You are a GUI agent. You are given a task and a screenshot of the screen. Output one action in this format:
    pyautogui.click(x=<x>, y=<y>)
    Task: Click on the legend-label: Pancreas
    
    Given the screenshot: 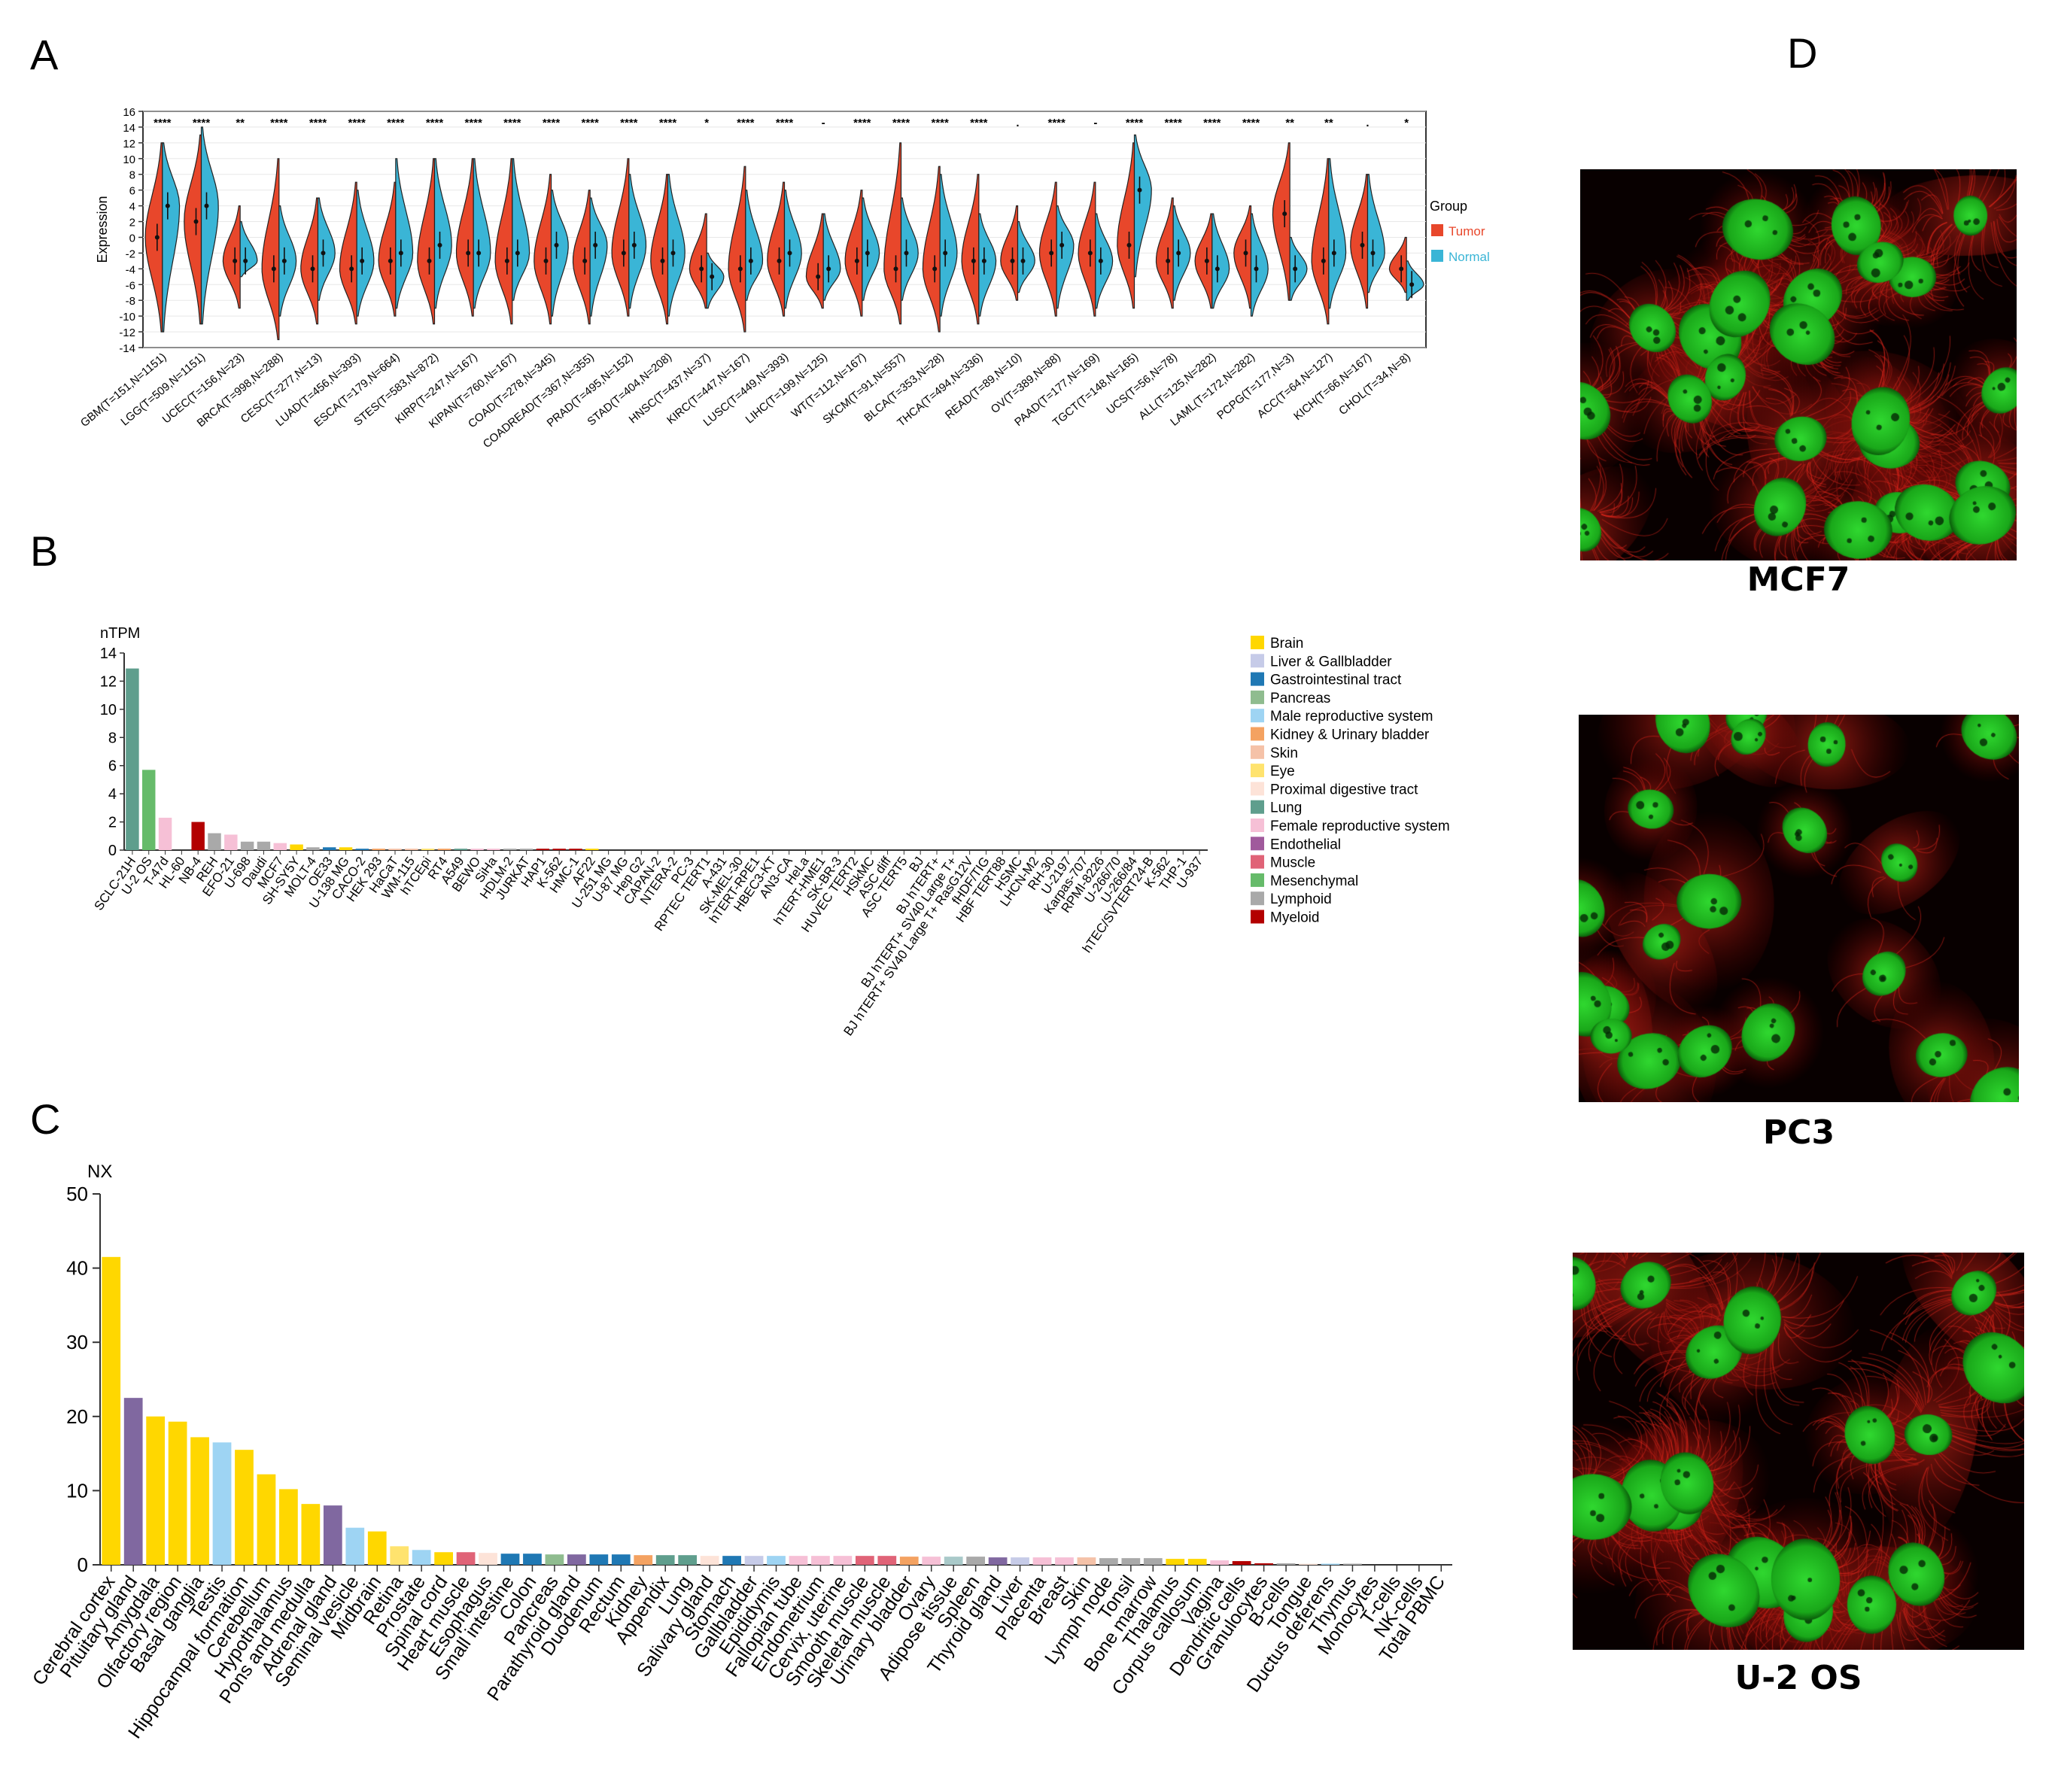 What is the action you would take?
    pyautogui.click(x=1300, y=698)
    